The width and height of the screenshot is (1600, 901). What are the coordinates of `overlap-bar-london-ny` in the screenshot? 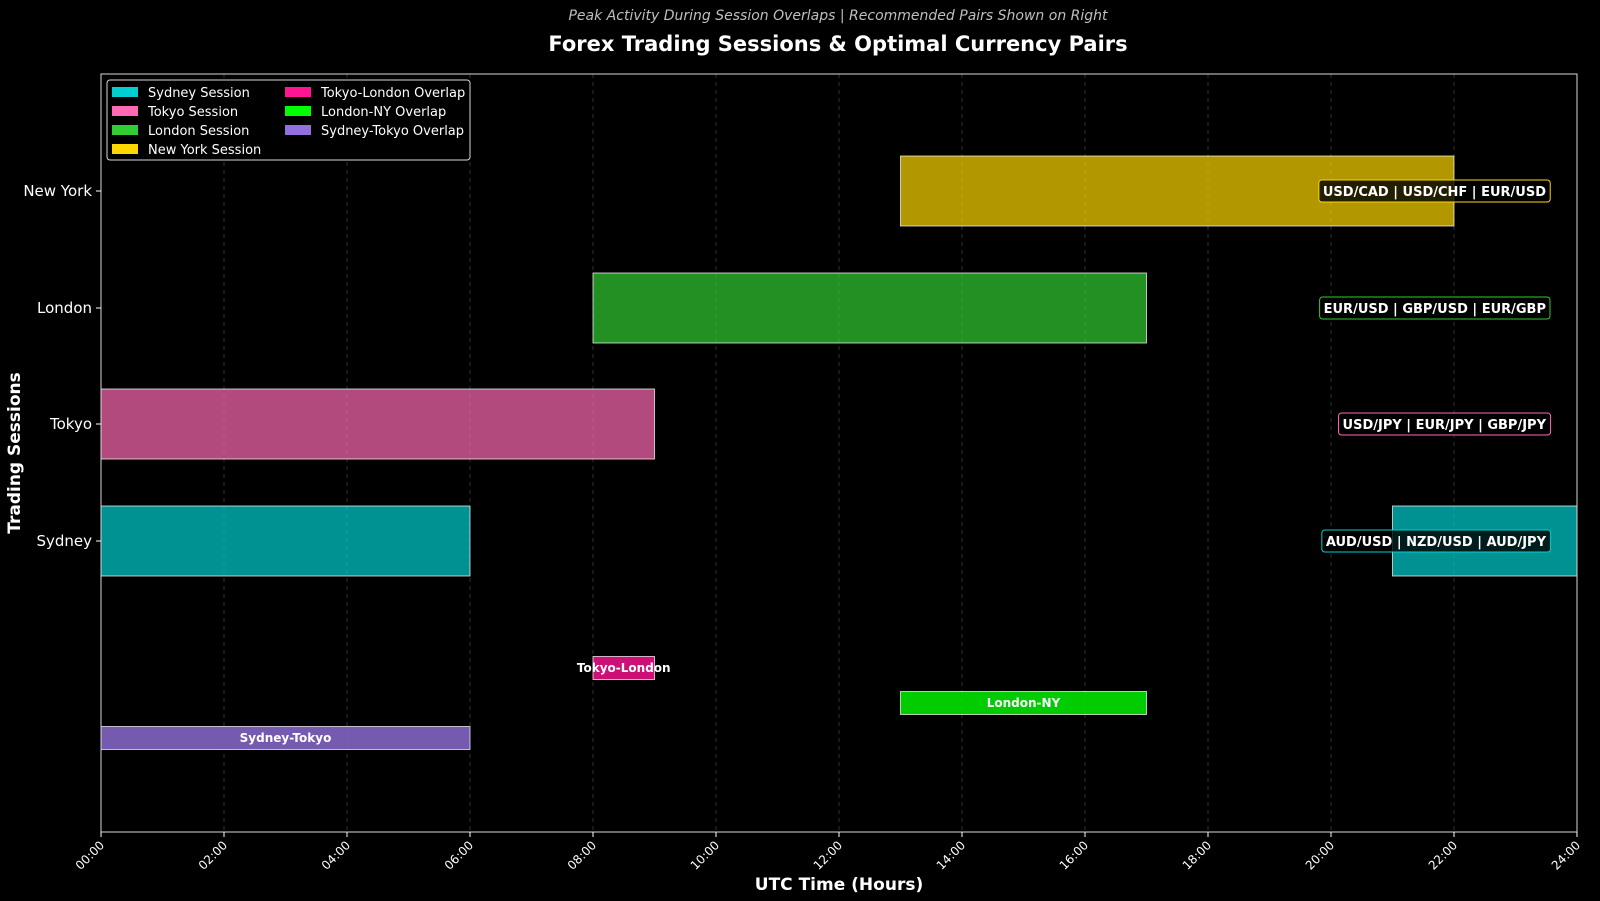 It's located at (1023, 703).